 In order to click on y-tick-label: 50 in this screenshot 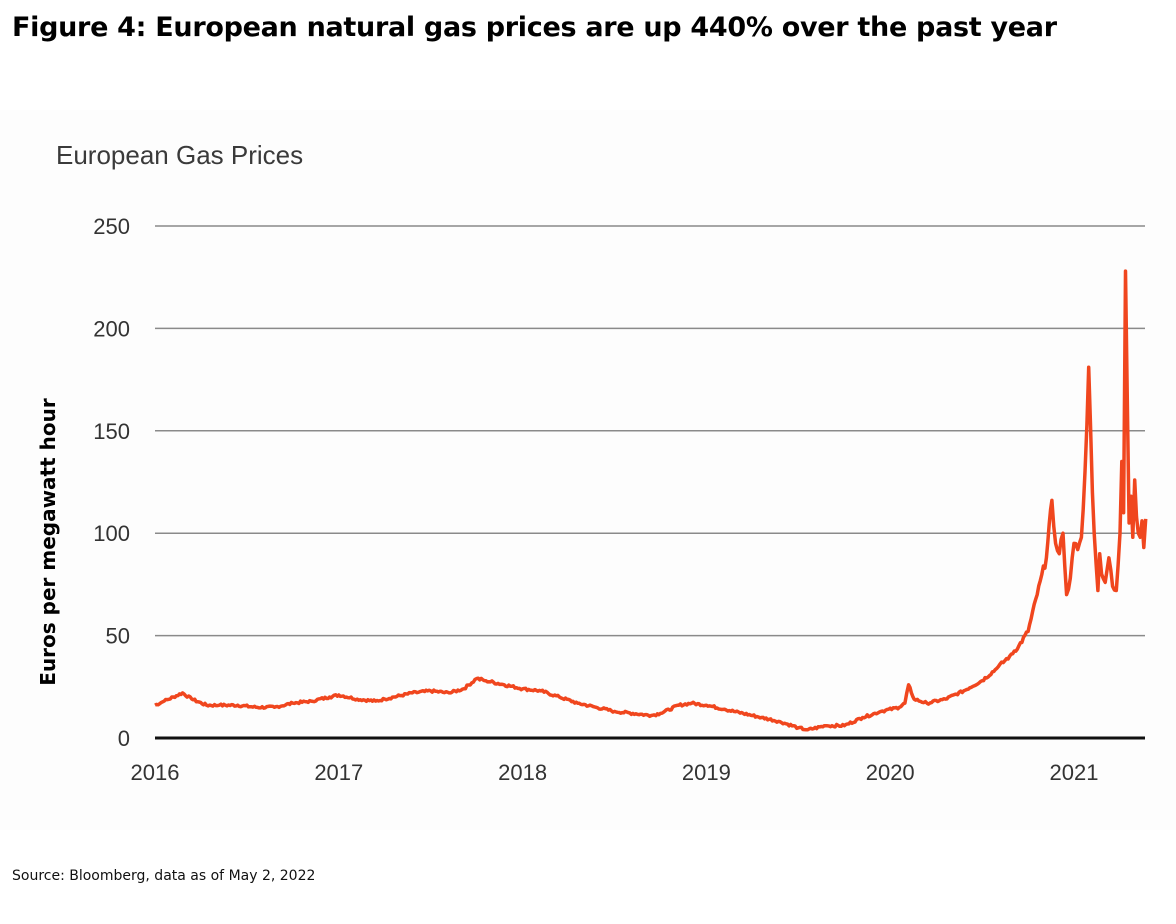, I will do `click(118, 636)`.